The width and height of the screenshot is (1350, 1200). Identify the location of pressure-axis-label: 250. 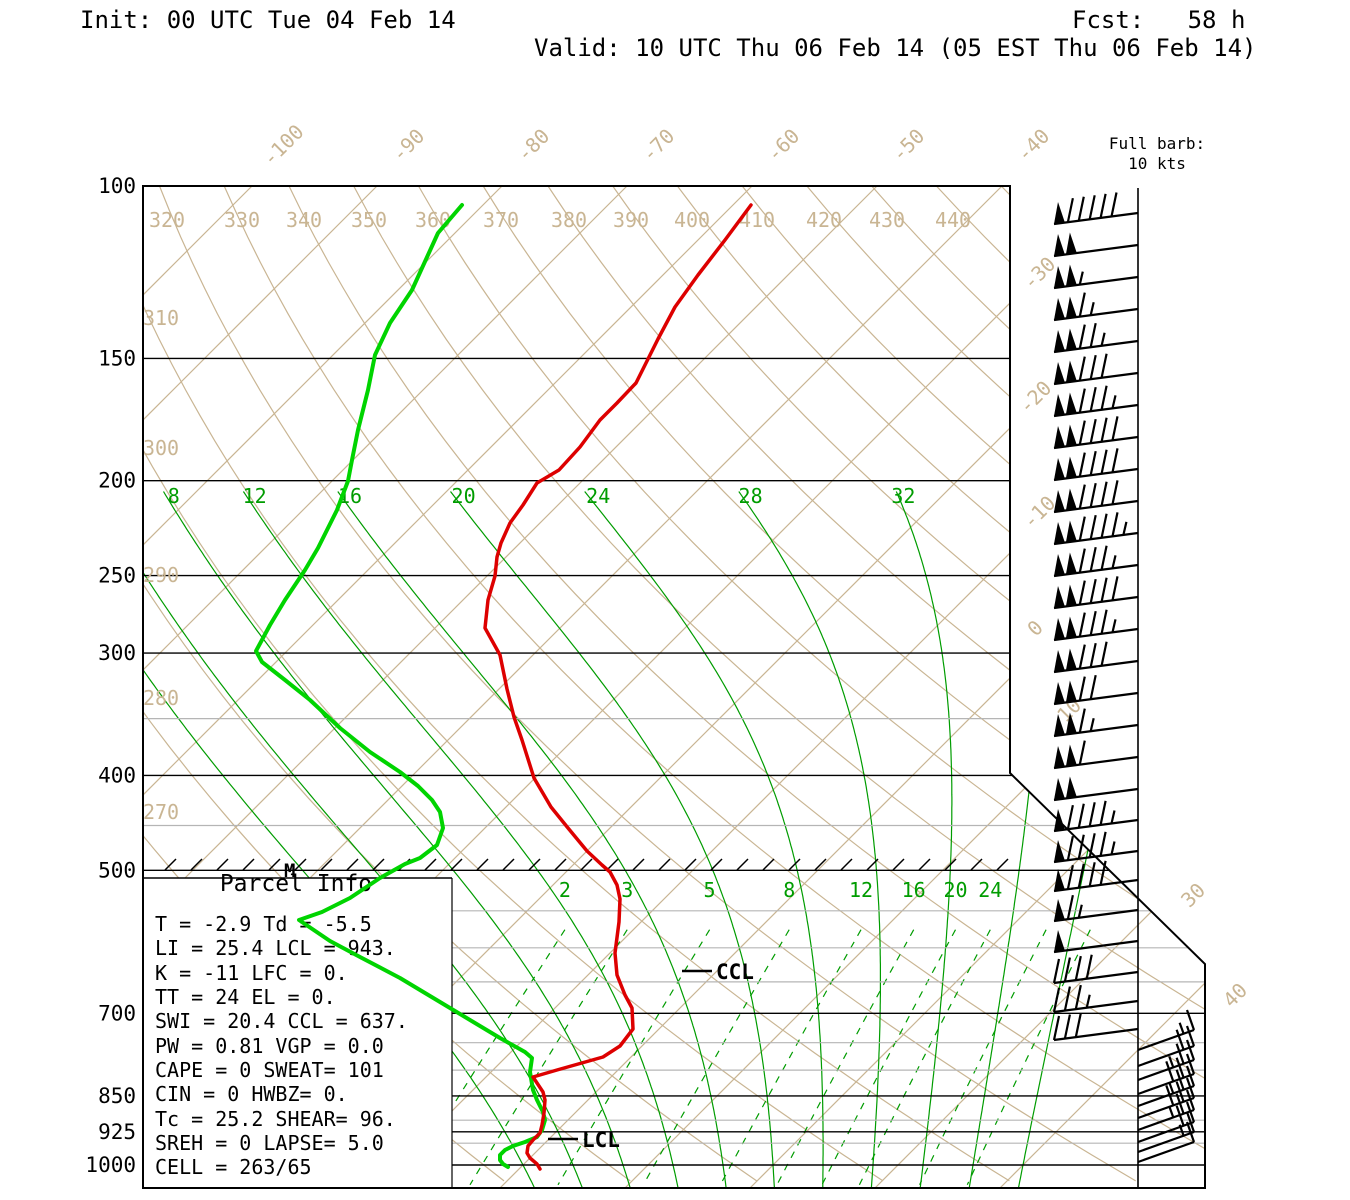
(117, 576).